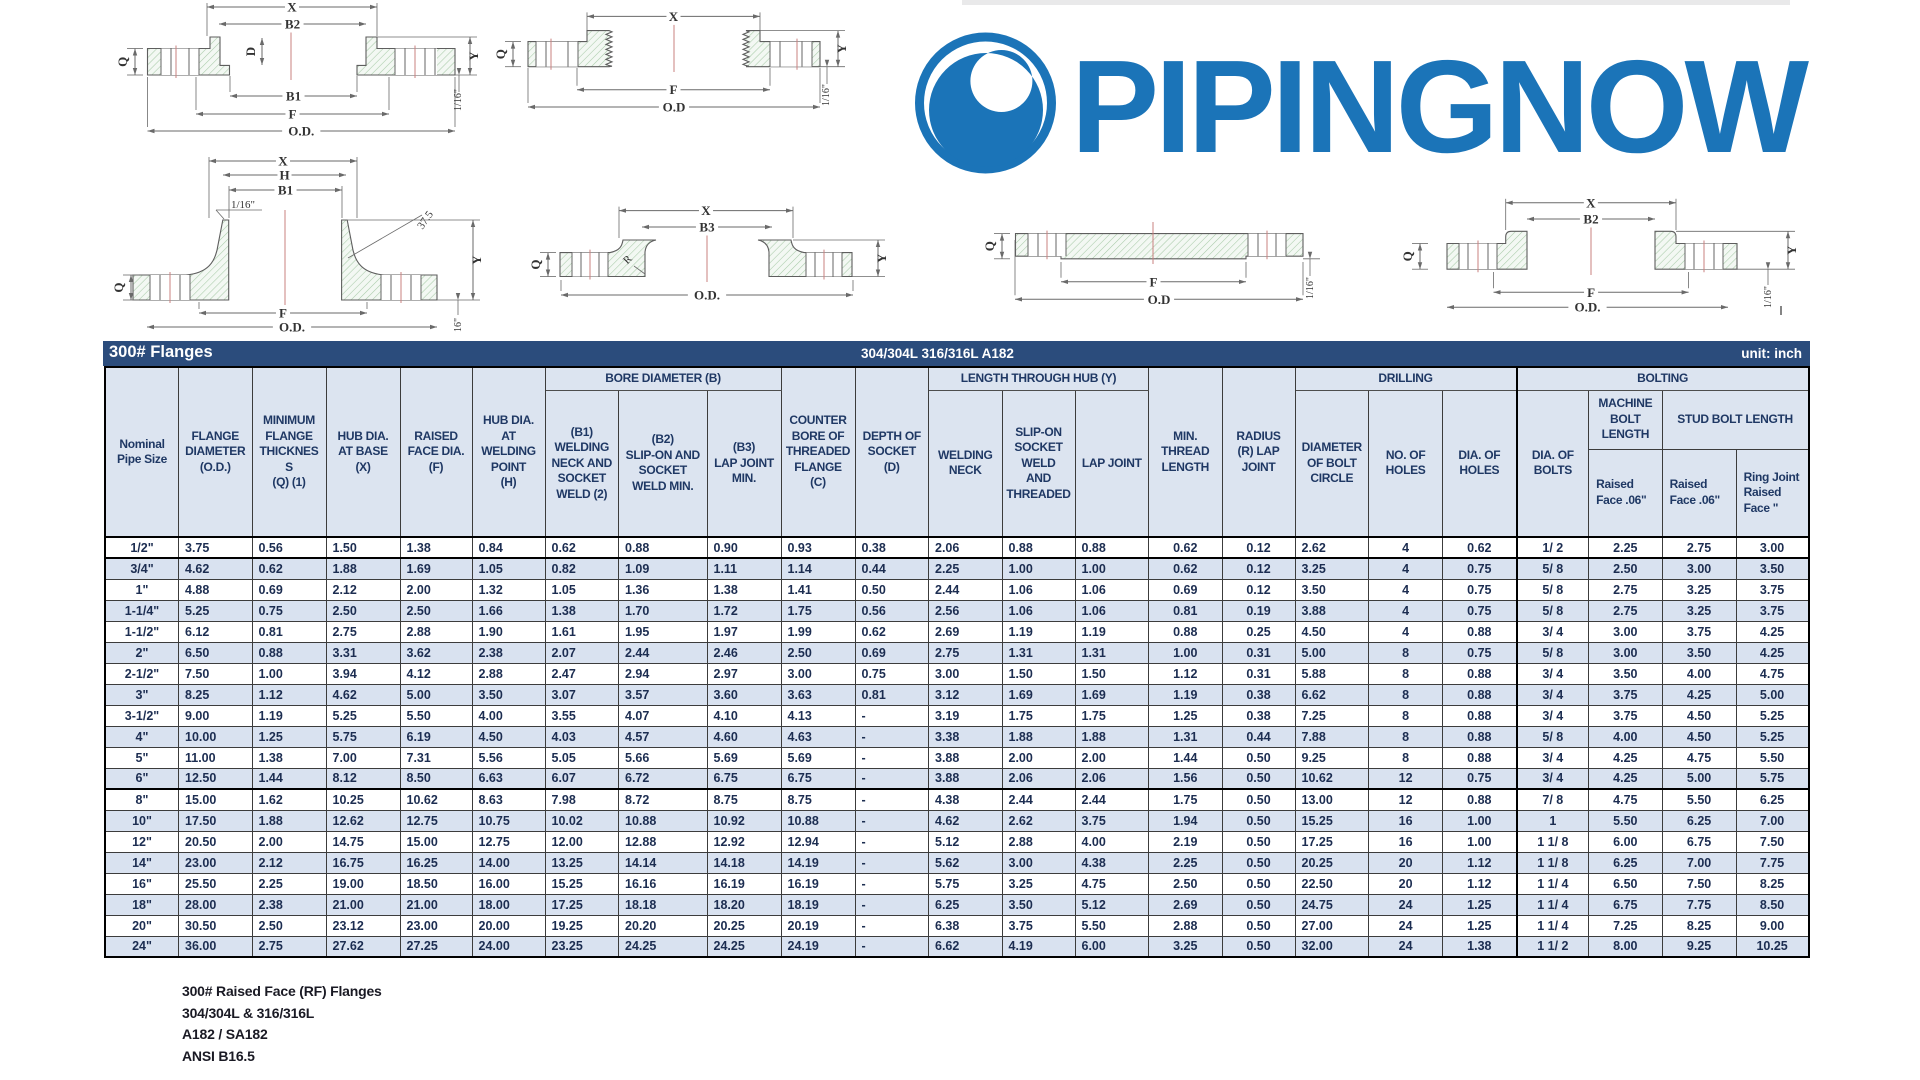 Image resolution: width=1920 pixels, height=1080 pixels. What do you see at coordinates (1440, 106) in the screenshot?
I see `svg-text: PIPINGNOW` at bounding box center [1440, 106].